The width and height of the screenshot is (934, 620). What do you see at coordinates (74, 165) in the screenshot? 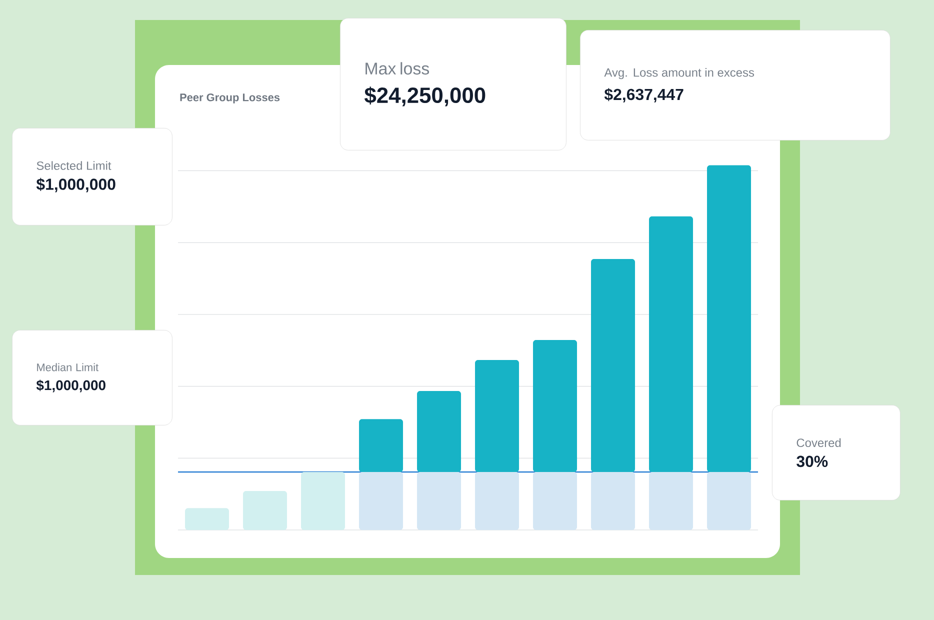
I see `text: Selected Limit` at bounding box center [74, 165].